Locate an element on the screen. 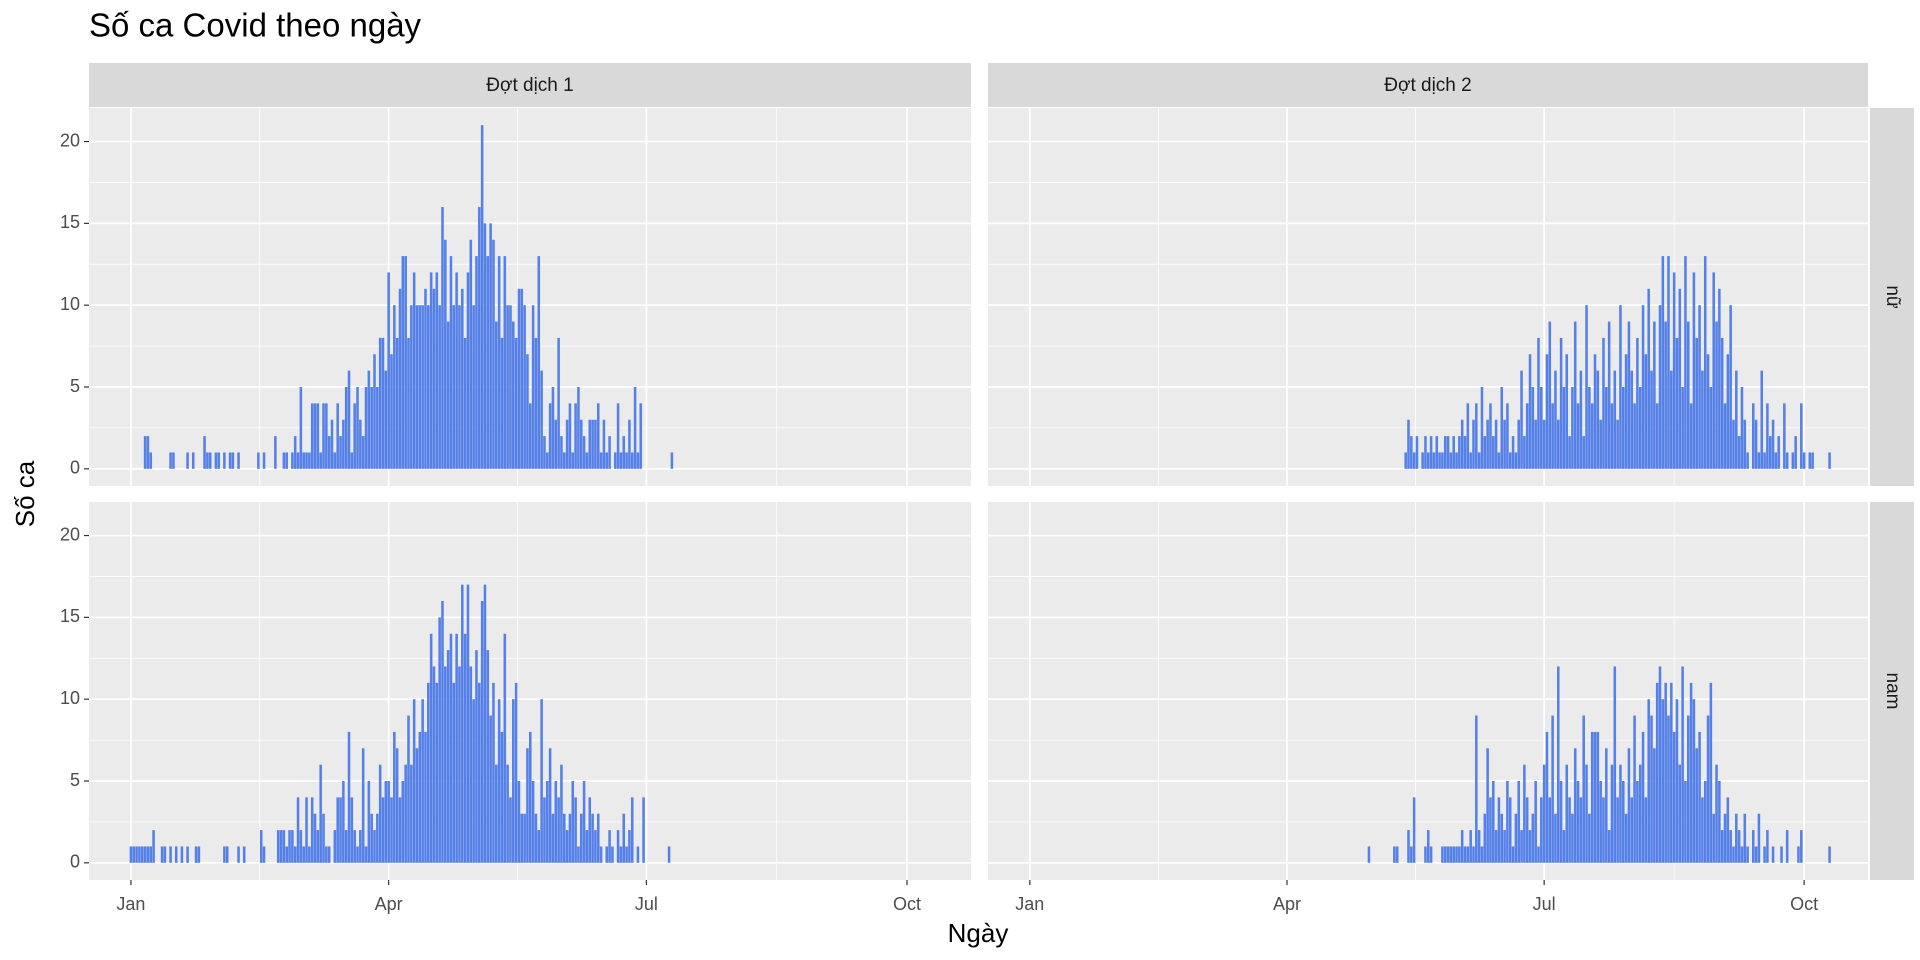  x-tick-label: Jan is located at coordinates (1029, 904).